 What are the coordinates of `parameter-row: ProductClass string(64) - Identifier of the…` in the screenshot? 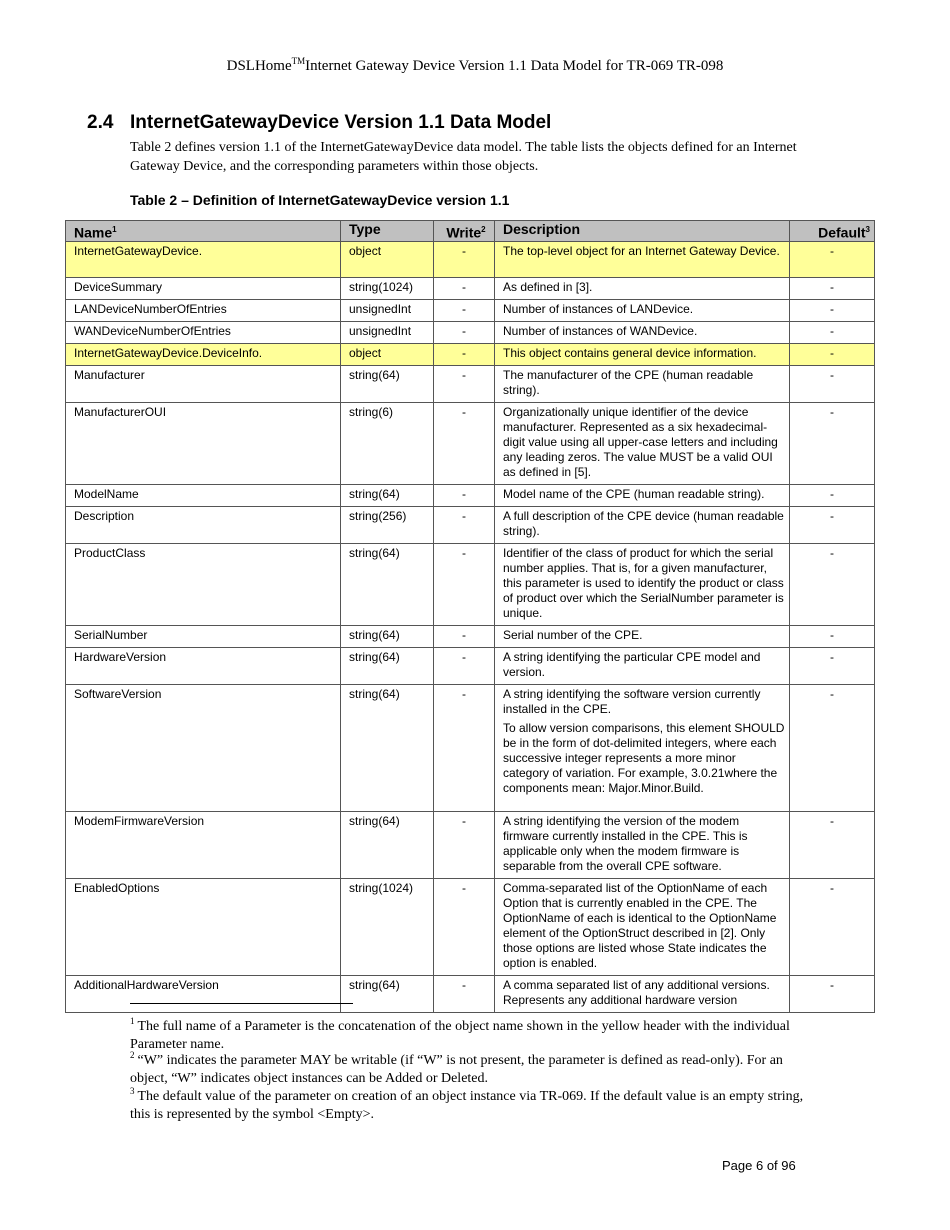 It's located at (470, 584).